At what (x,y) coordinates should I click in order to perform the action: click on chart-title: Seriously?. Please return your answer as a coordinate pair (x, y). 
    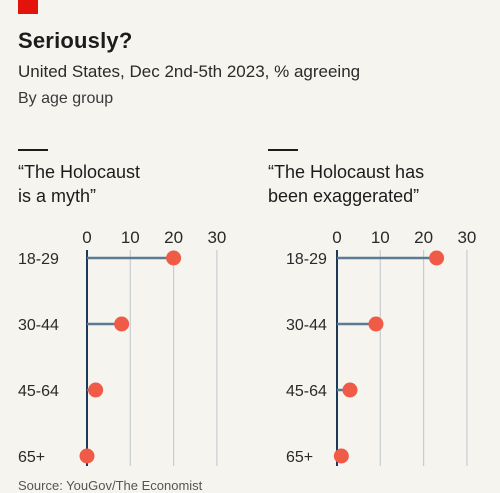
    Looking at the image, I should click on (75, 40).